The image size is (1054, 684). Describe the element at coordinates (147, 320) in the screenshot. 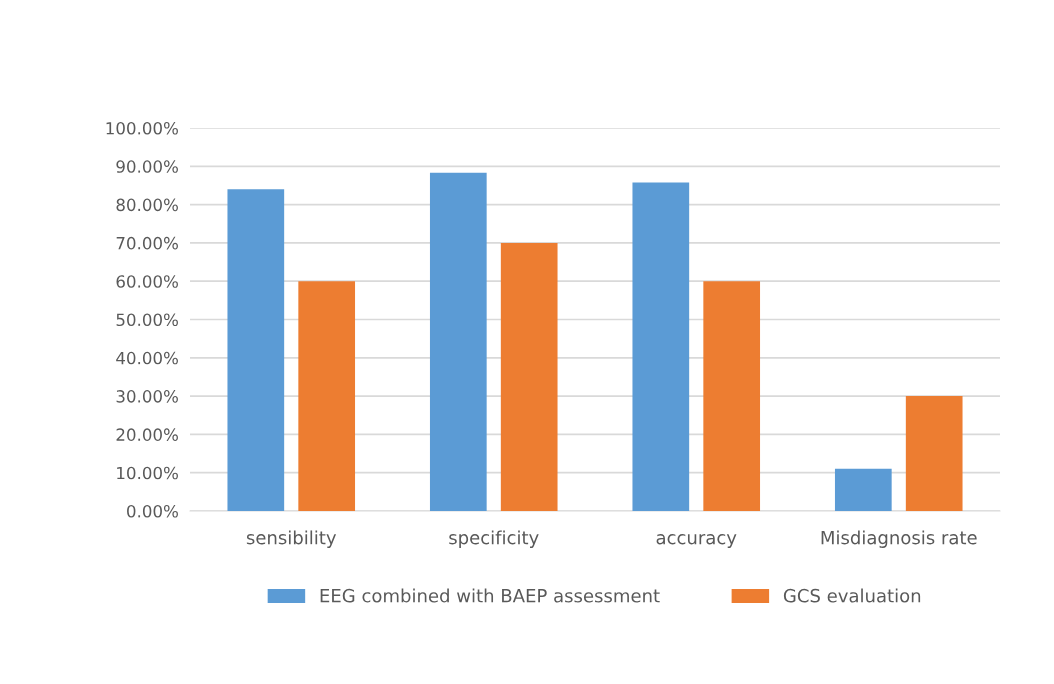

I see `y-tick-label: 50.00%` at that location.